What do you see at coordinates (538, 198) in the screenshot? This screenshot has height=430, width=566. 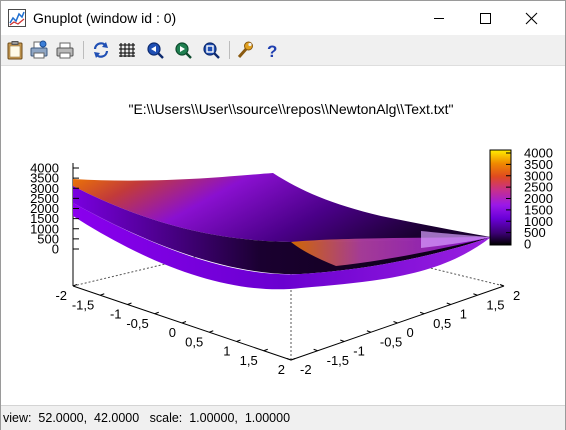 I see `colorbox-tick-label: 2000` at bounding box center [538, 198].